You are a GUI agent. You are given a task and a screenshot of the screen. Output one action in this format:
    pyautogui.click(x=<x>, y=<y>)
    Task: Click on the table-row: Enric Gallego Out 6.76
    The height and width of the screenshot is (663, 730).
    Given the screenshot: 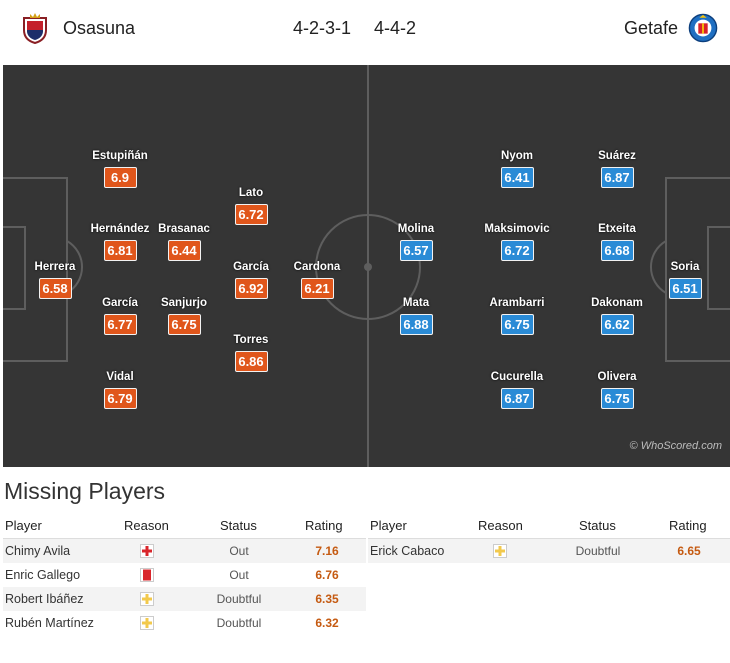 What is the action you would take?
    pyautogui.click(x=184, y=575)
    